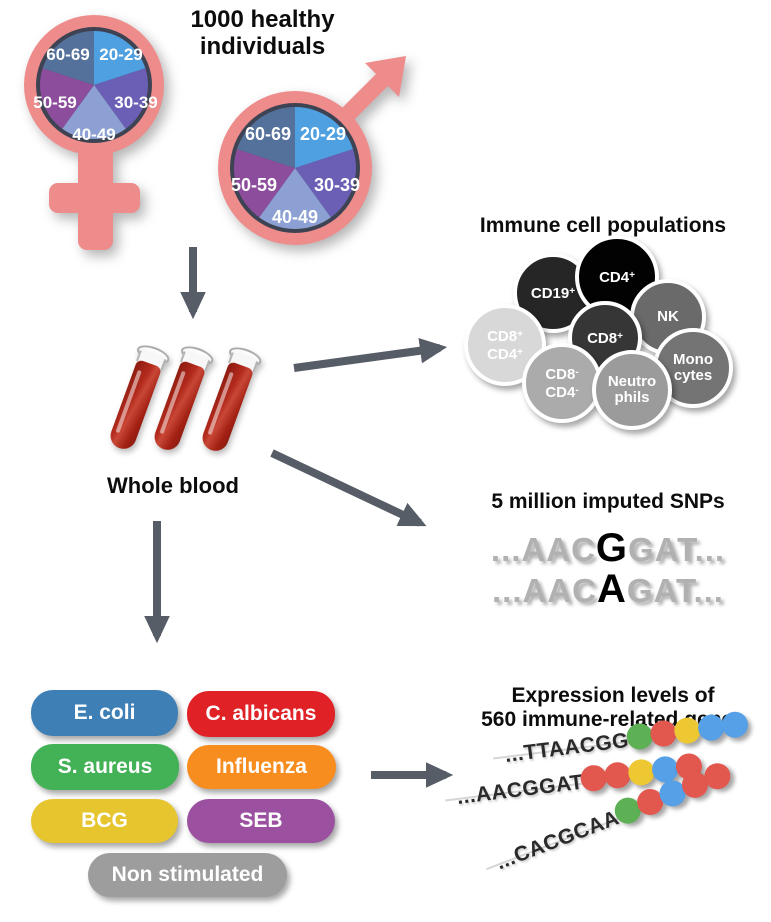 The width and height of the screenshot is (771, 922). Describe the element at coordinates (693, 359) in the screenshot. I see `cell-label-line: Mono` at that location.